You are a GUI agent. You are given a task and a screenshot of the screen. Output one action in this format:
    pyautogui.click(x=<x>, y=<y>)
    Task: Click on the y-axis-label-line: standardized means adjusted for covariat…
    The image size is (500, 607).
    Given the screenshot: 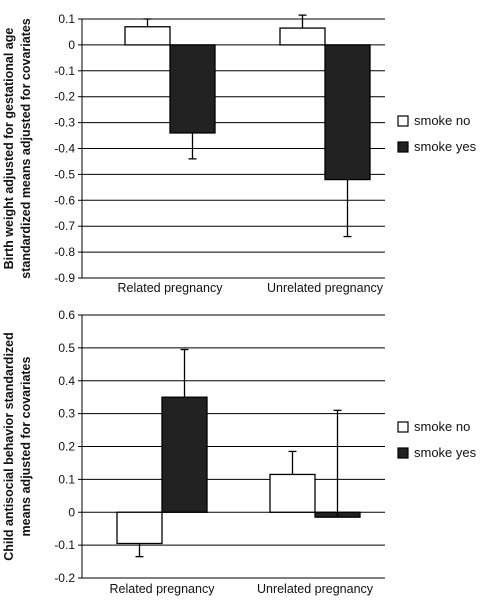 What is the action you would take?
    pyautogui.click(x=26, y=148)
    